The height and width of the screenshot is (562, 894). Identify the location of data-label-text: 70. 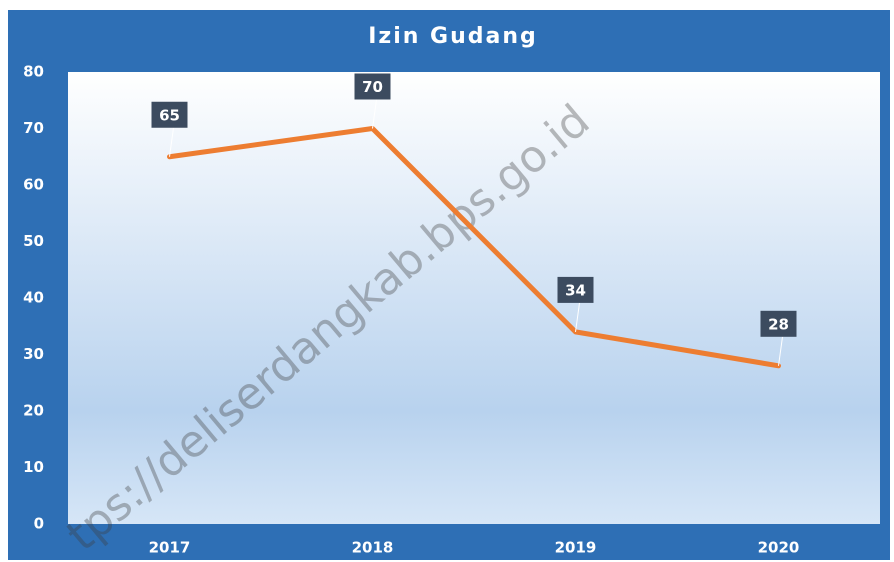
(372, 87).